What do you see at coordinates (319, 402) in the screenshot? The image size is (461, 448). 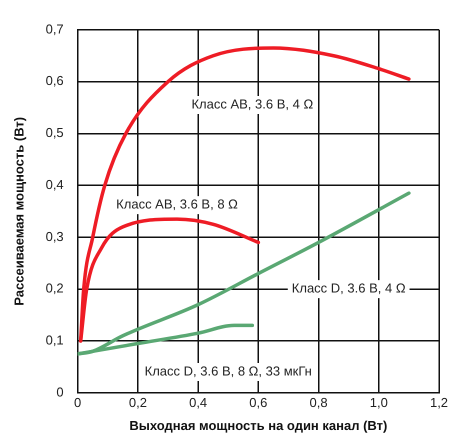 I see `x-tick-label: 0,8` at bounding box center [319, 402].